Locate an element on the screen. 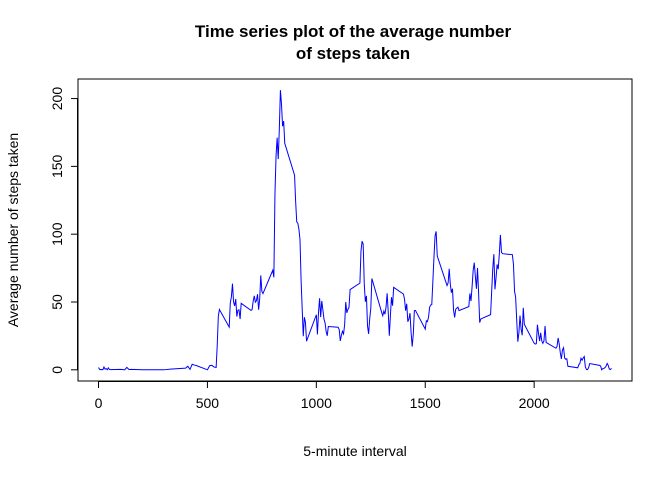 Image resolution: width=672 pixels, height=480 pixels. y-tick-label: 150 is located at coordinates (57, 166).